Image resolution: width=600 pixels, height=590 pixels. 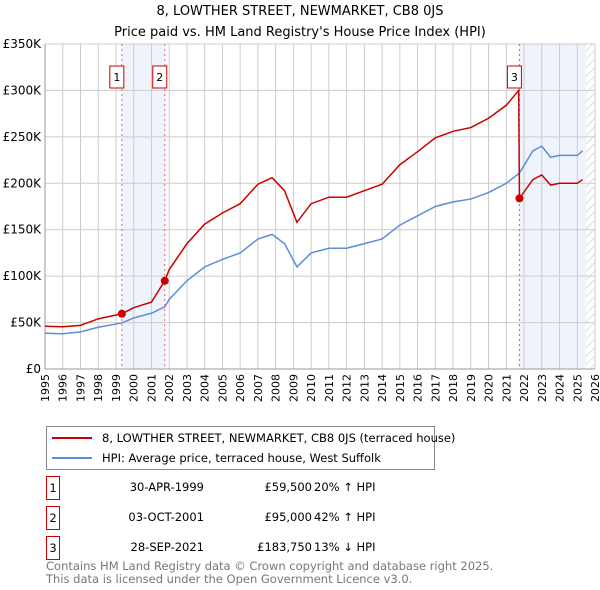 I want to click on sale-date: 30-APR-1999, so click(x=166, y=487).